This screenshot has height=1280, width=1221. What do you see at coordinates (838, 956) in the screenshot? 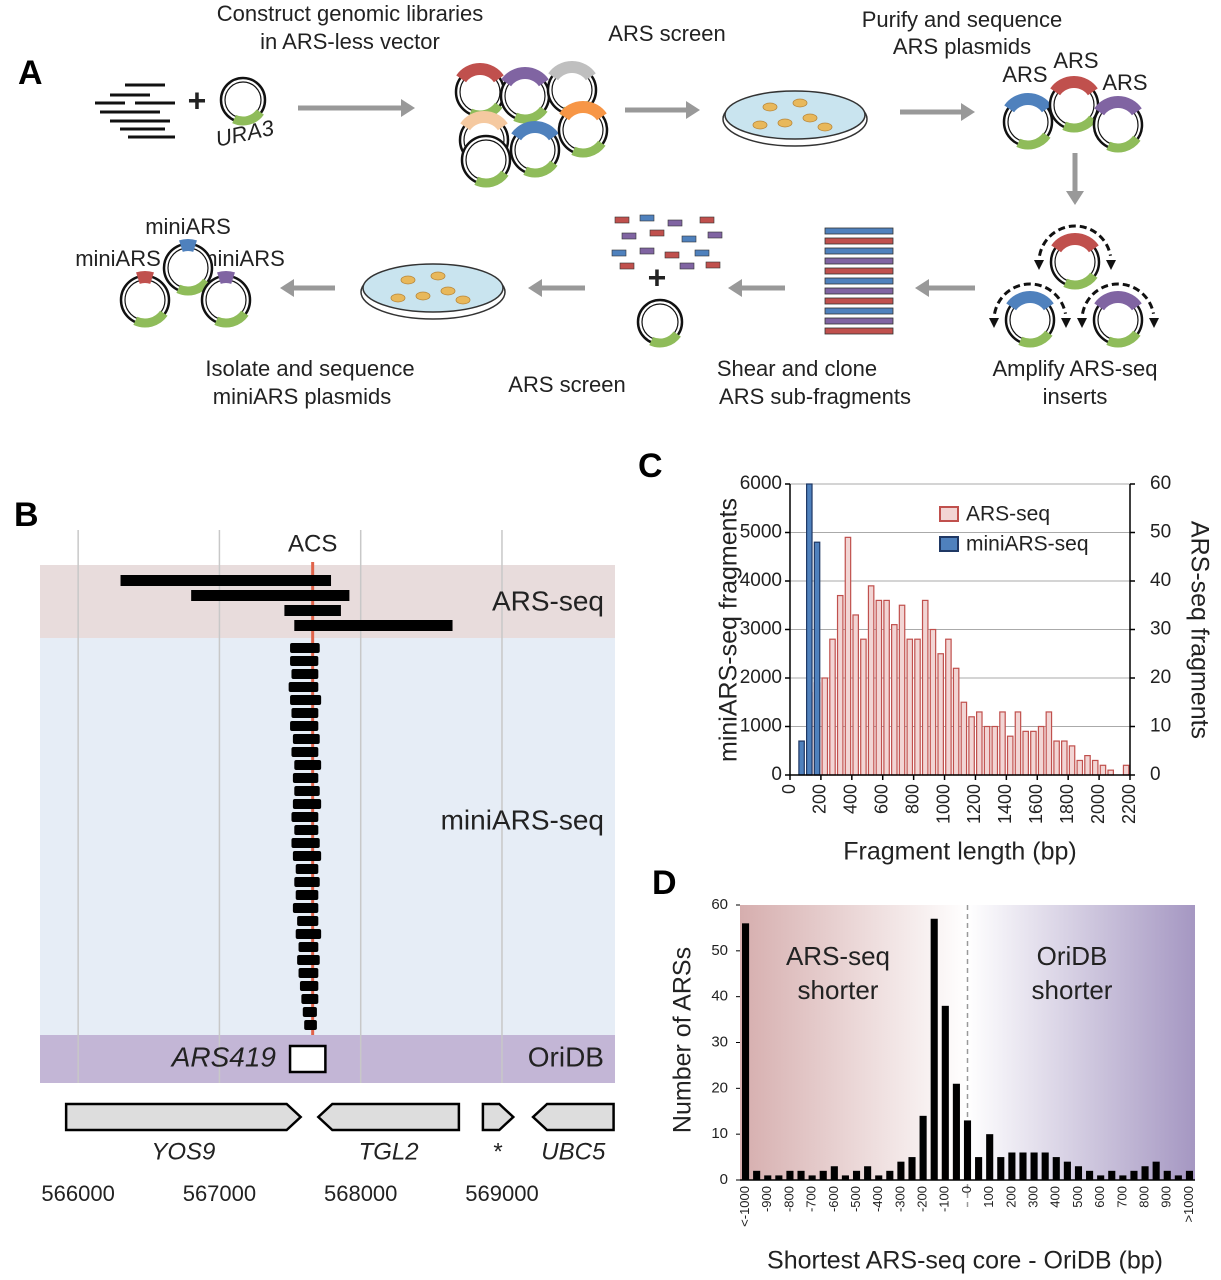
I see `annotation: ARS-seq` at bounding box center [838, 956].